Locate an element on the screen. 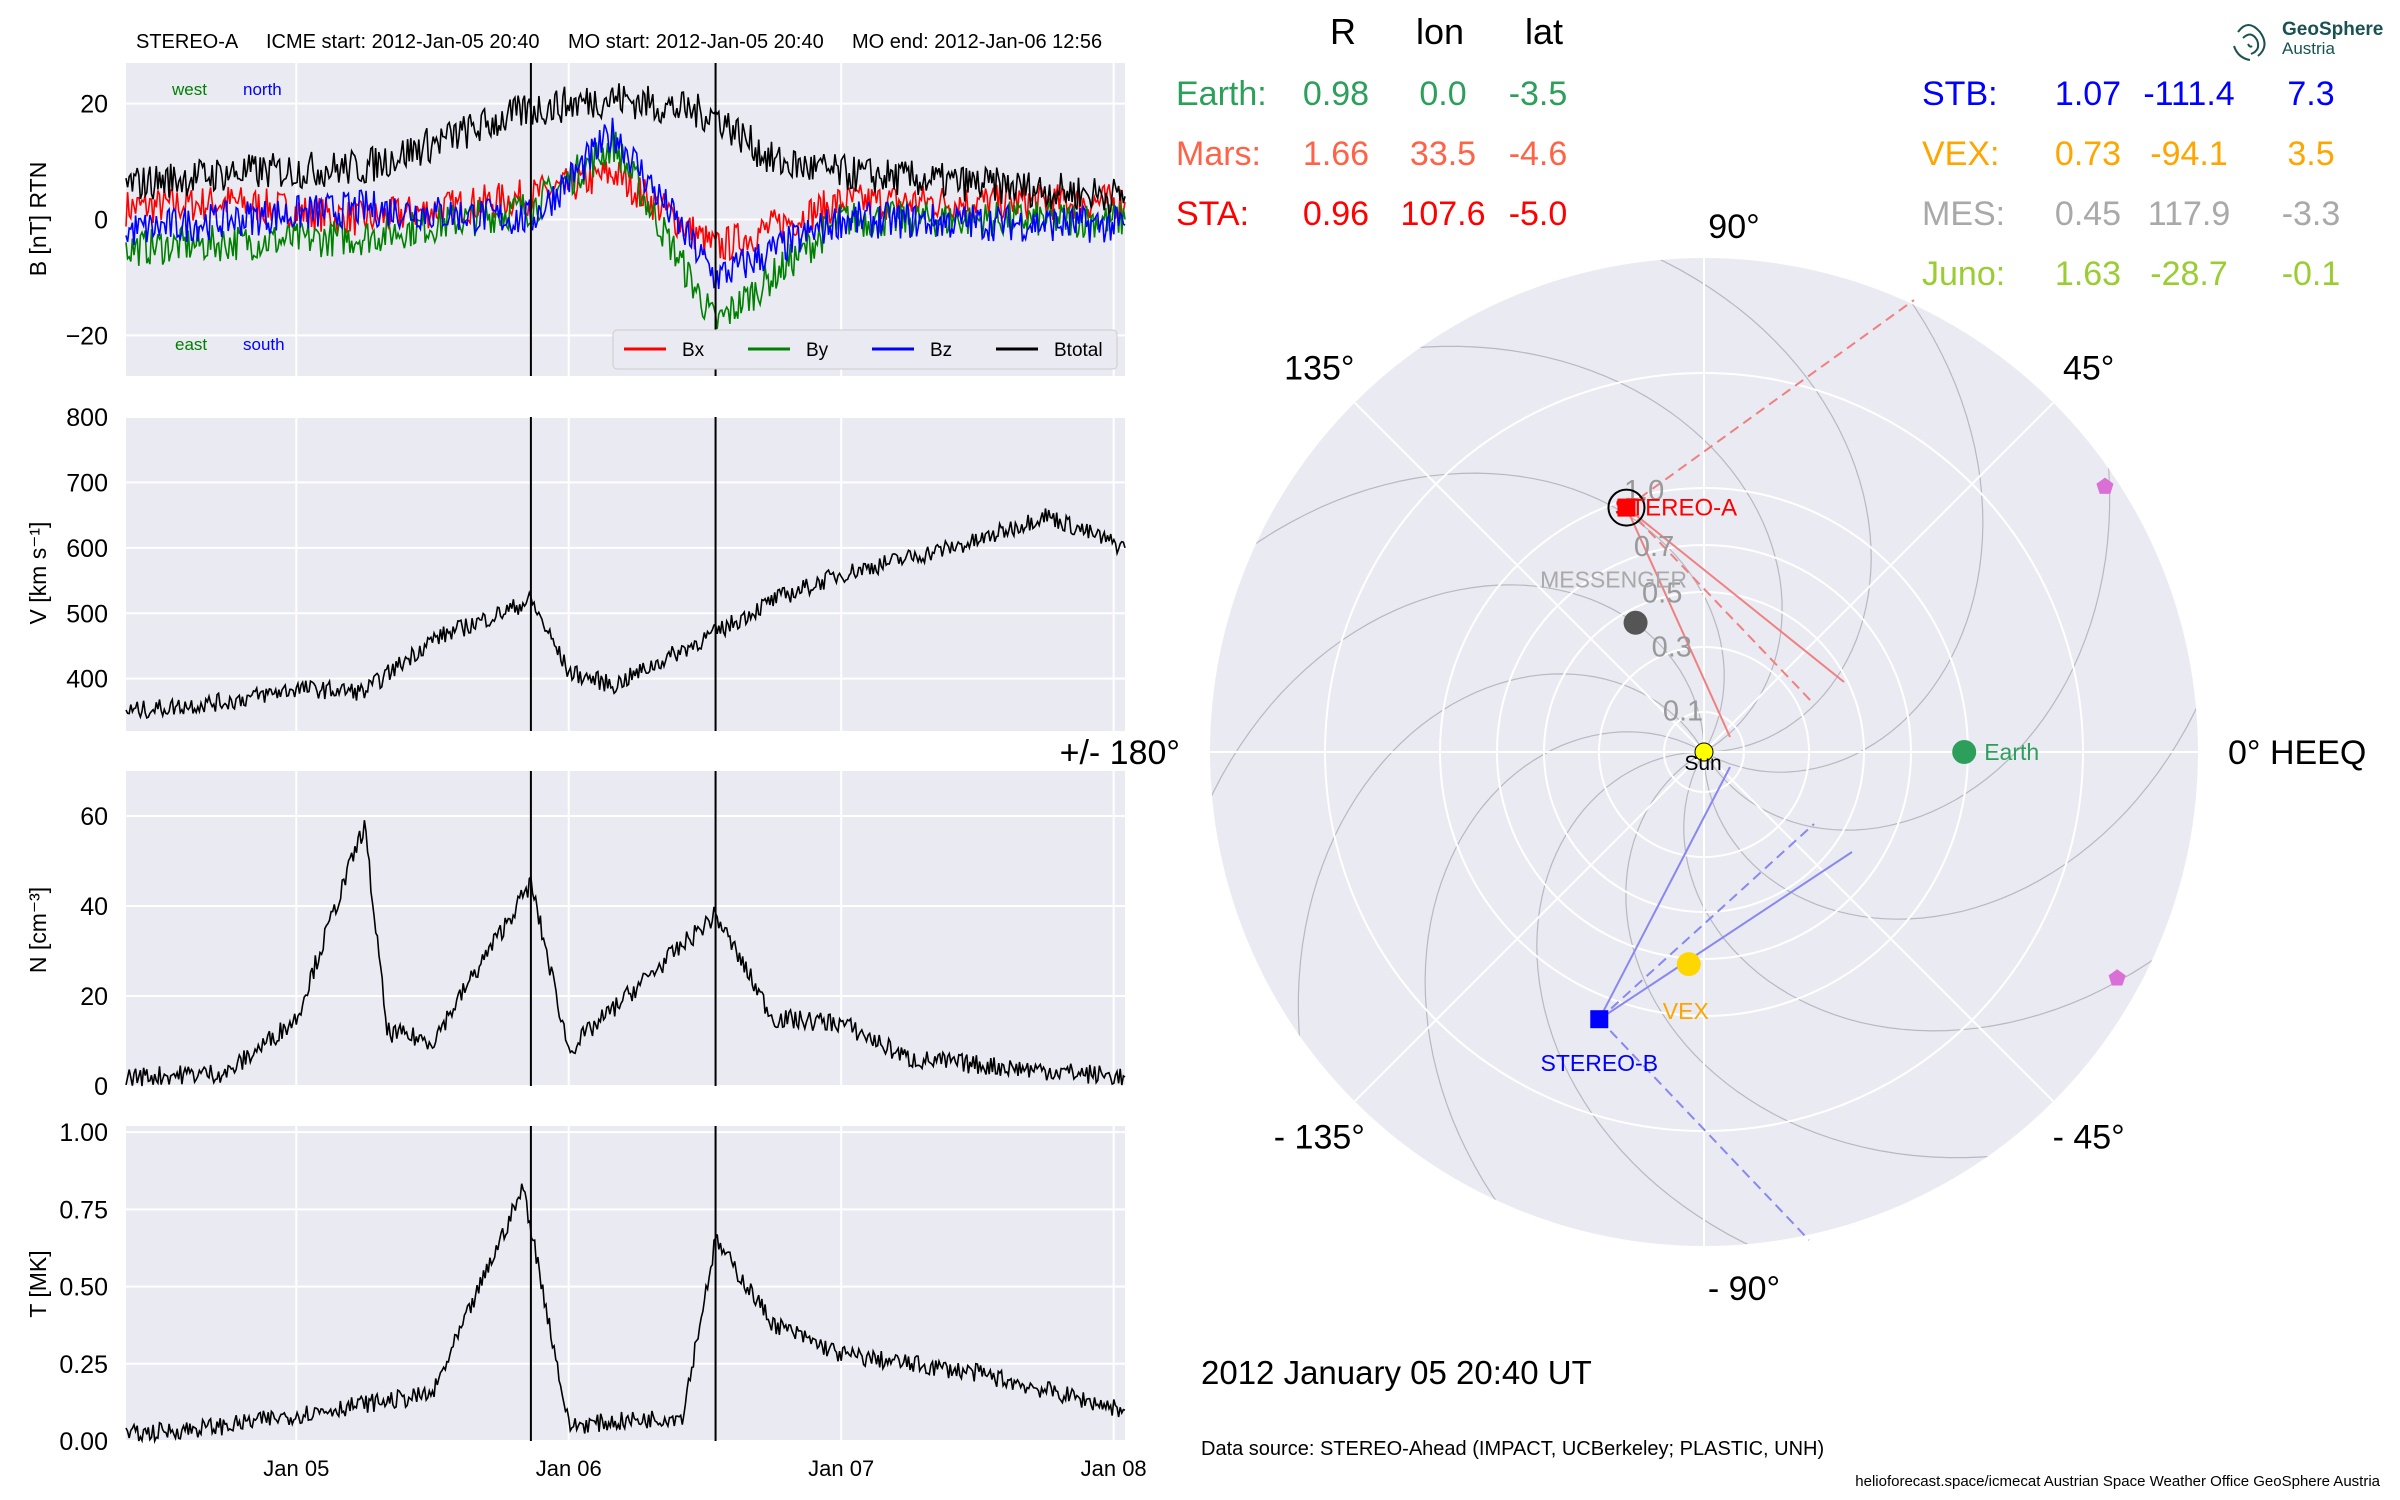 This screenshot has width=2400, height=1500. marker-vex is located at coordinates (1688, 964).